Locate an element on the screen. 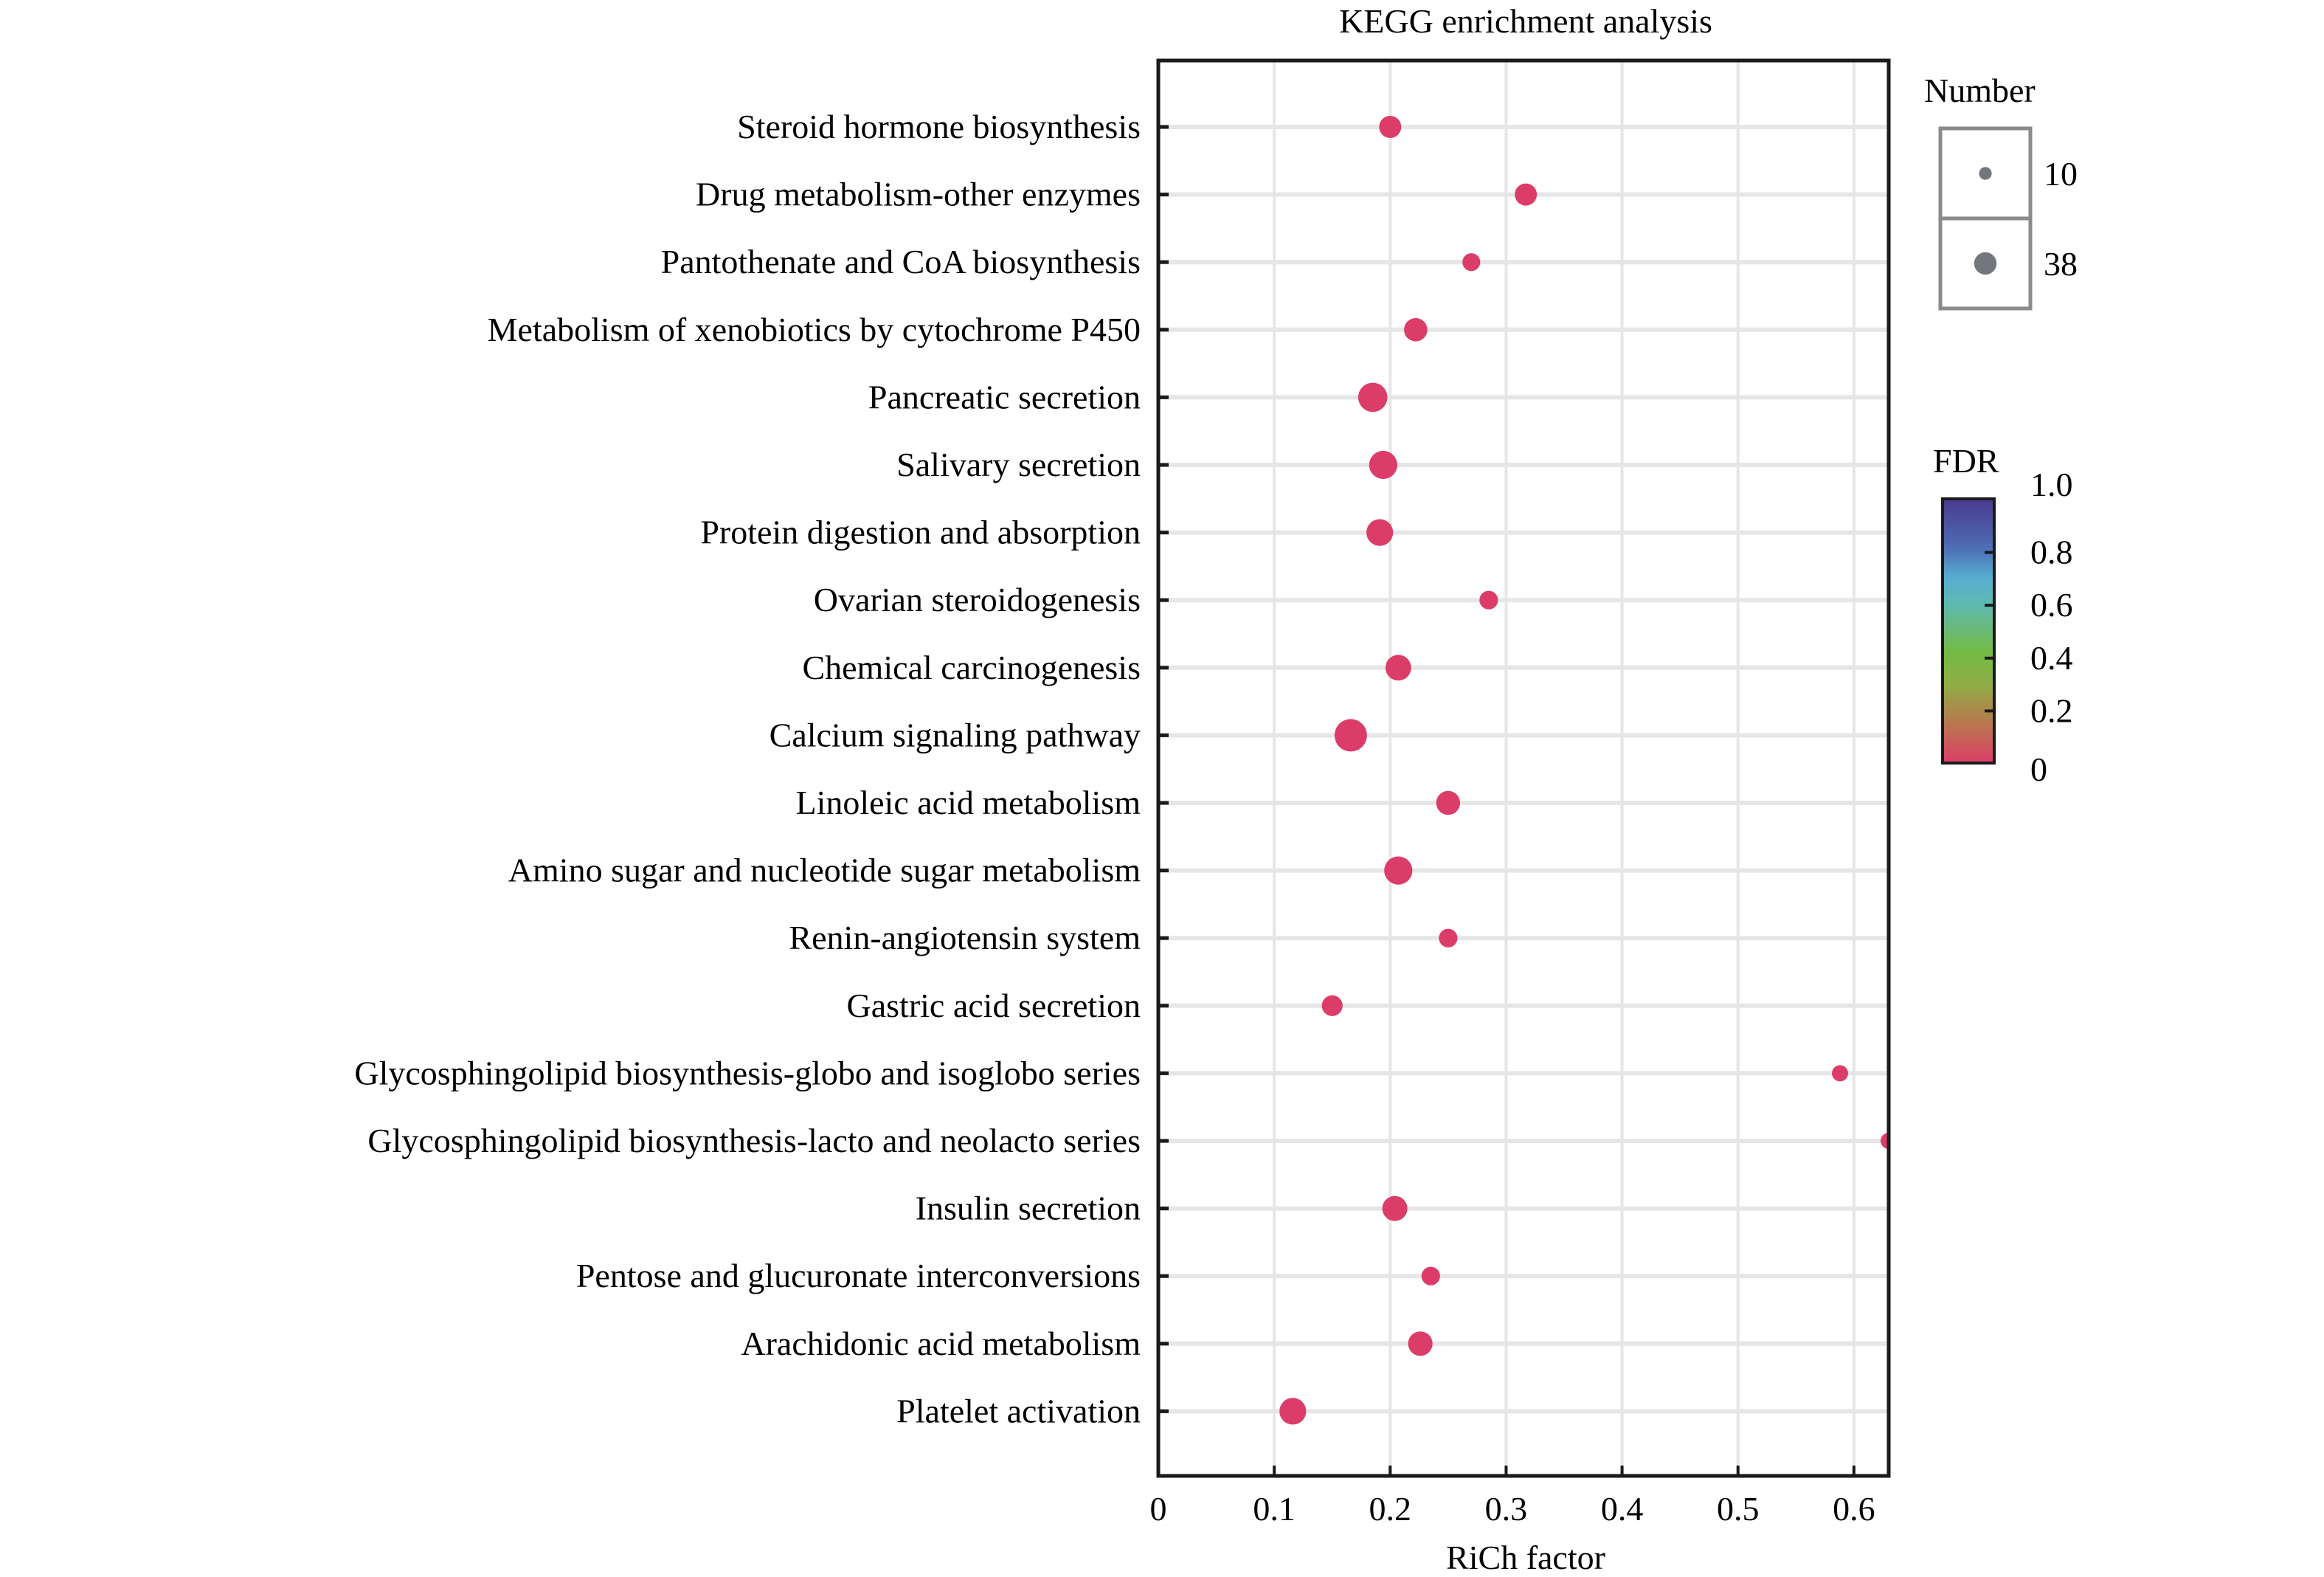 The height and width of the screenshot is (1577, 2324). x-axis-label: RiCh factor is located at coordinates (1525, 1557).